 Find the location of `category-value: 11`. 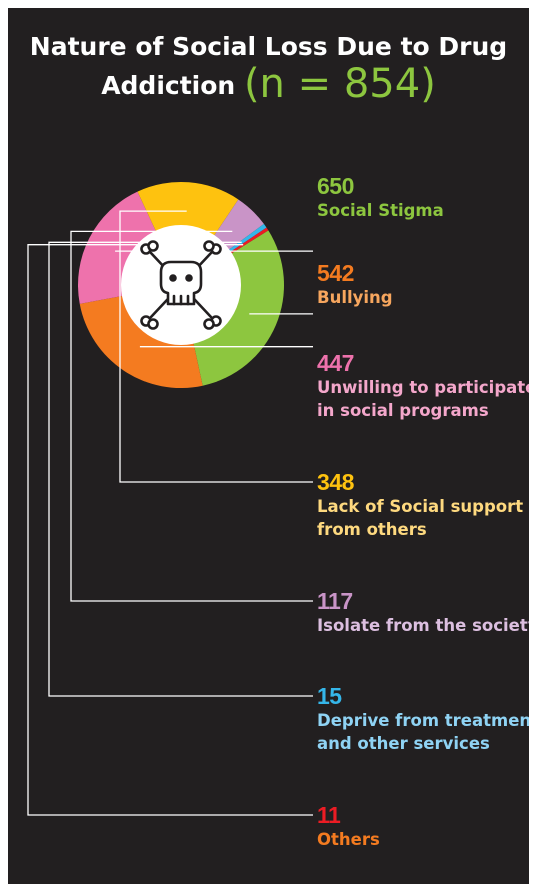

category-value: 11 is located at coordinates (329, 815).